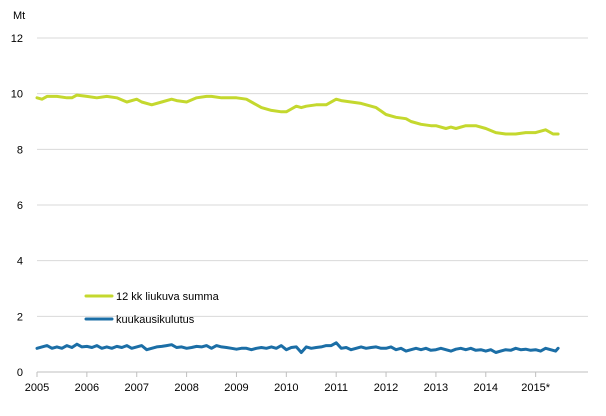 This screenshot has width=606, height=416. Describe the element at coordinates (236, 388) in the screenshot. I see `x-tick-label: 2009` at that location.